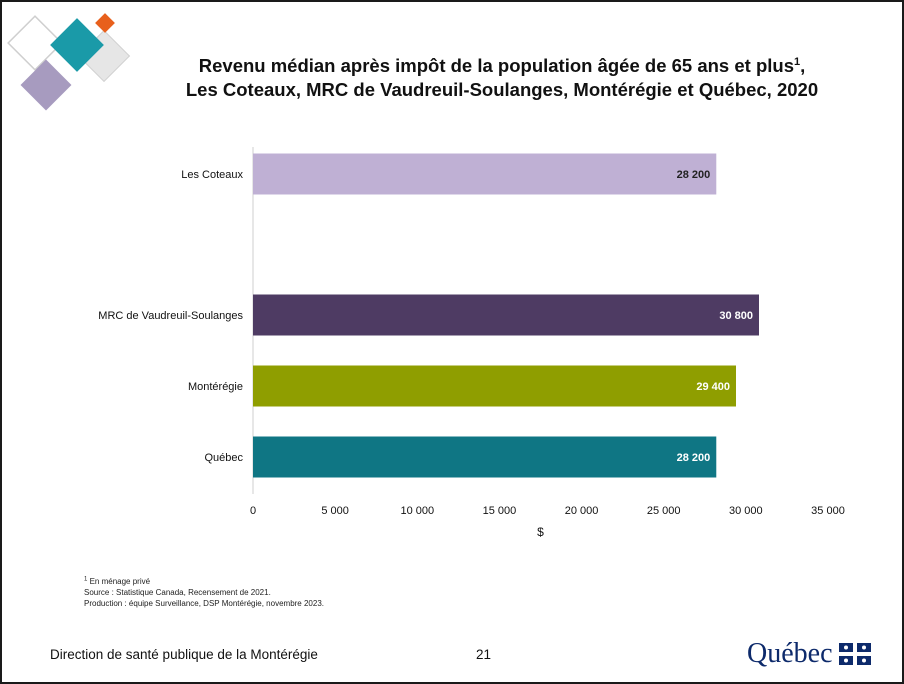  What do you see at coordinates (694, 175) in the screenshot?
I see `value-label-0: 28 200` at bounding box center [694, 175].